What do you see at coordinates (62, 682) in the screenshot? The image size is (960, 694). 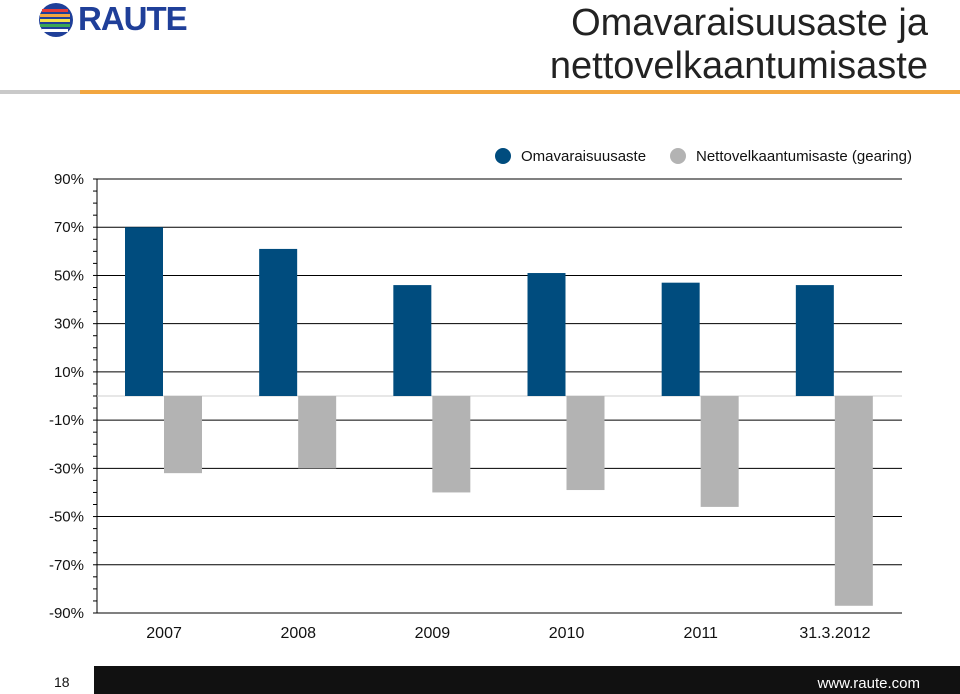 I see `page-number: 18` at bounding box center [62, 682].